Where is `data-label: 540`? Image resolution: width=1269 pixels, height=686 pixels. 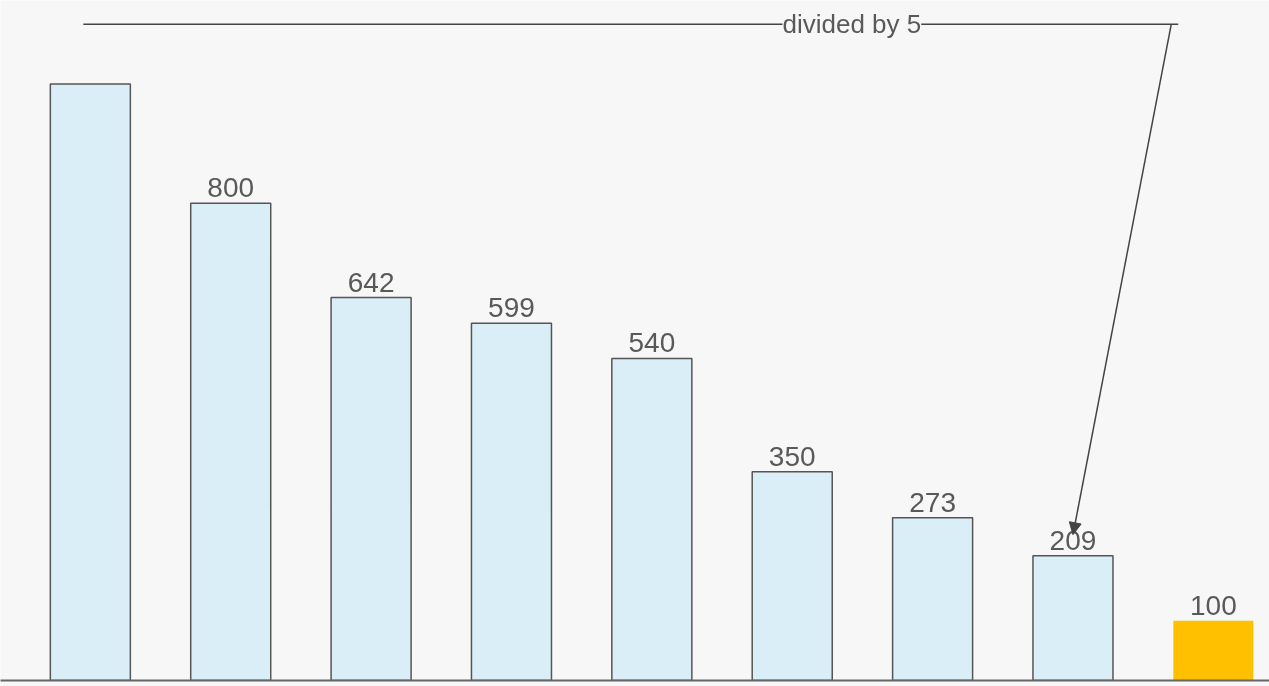
data-label: 540 is located at coordinates (652, 343).